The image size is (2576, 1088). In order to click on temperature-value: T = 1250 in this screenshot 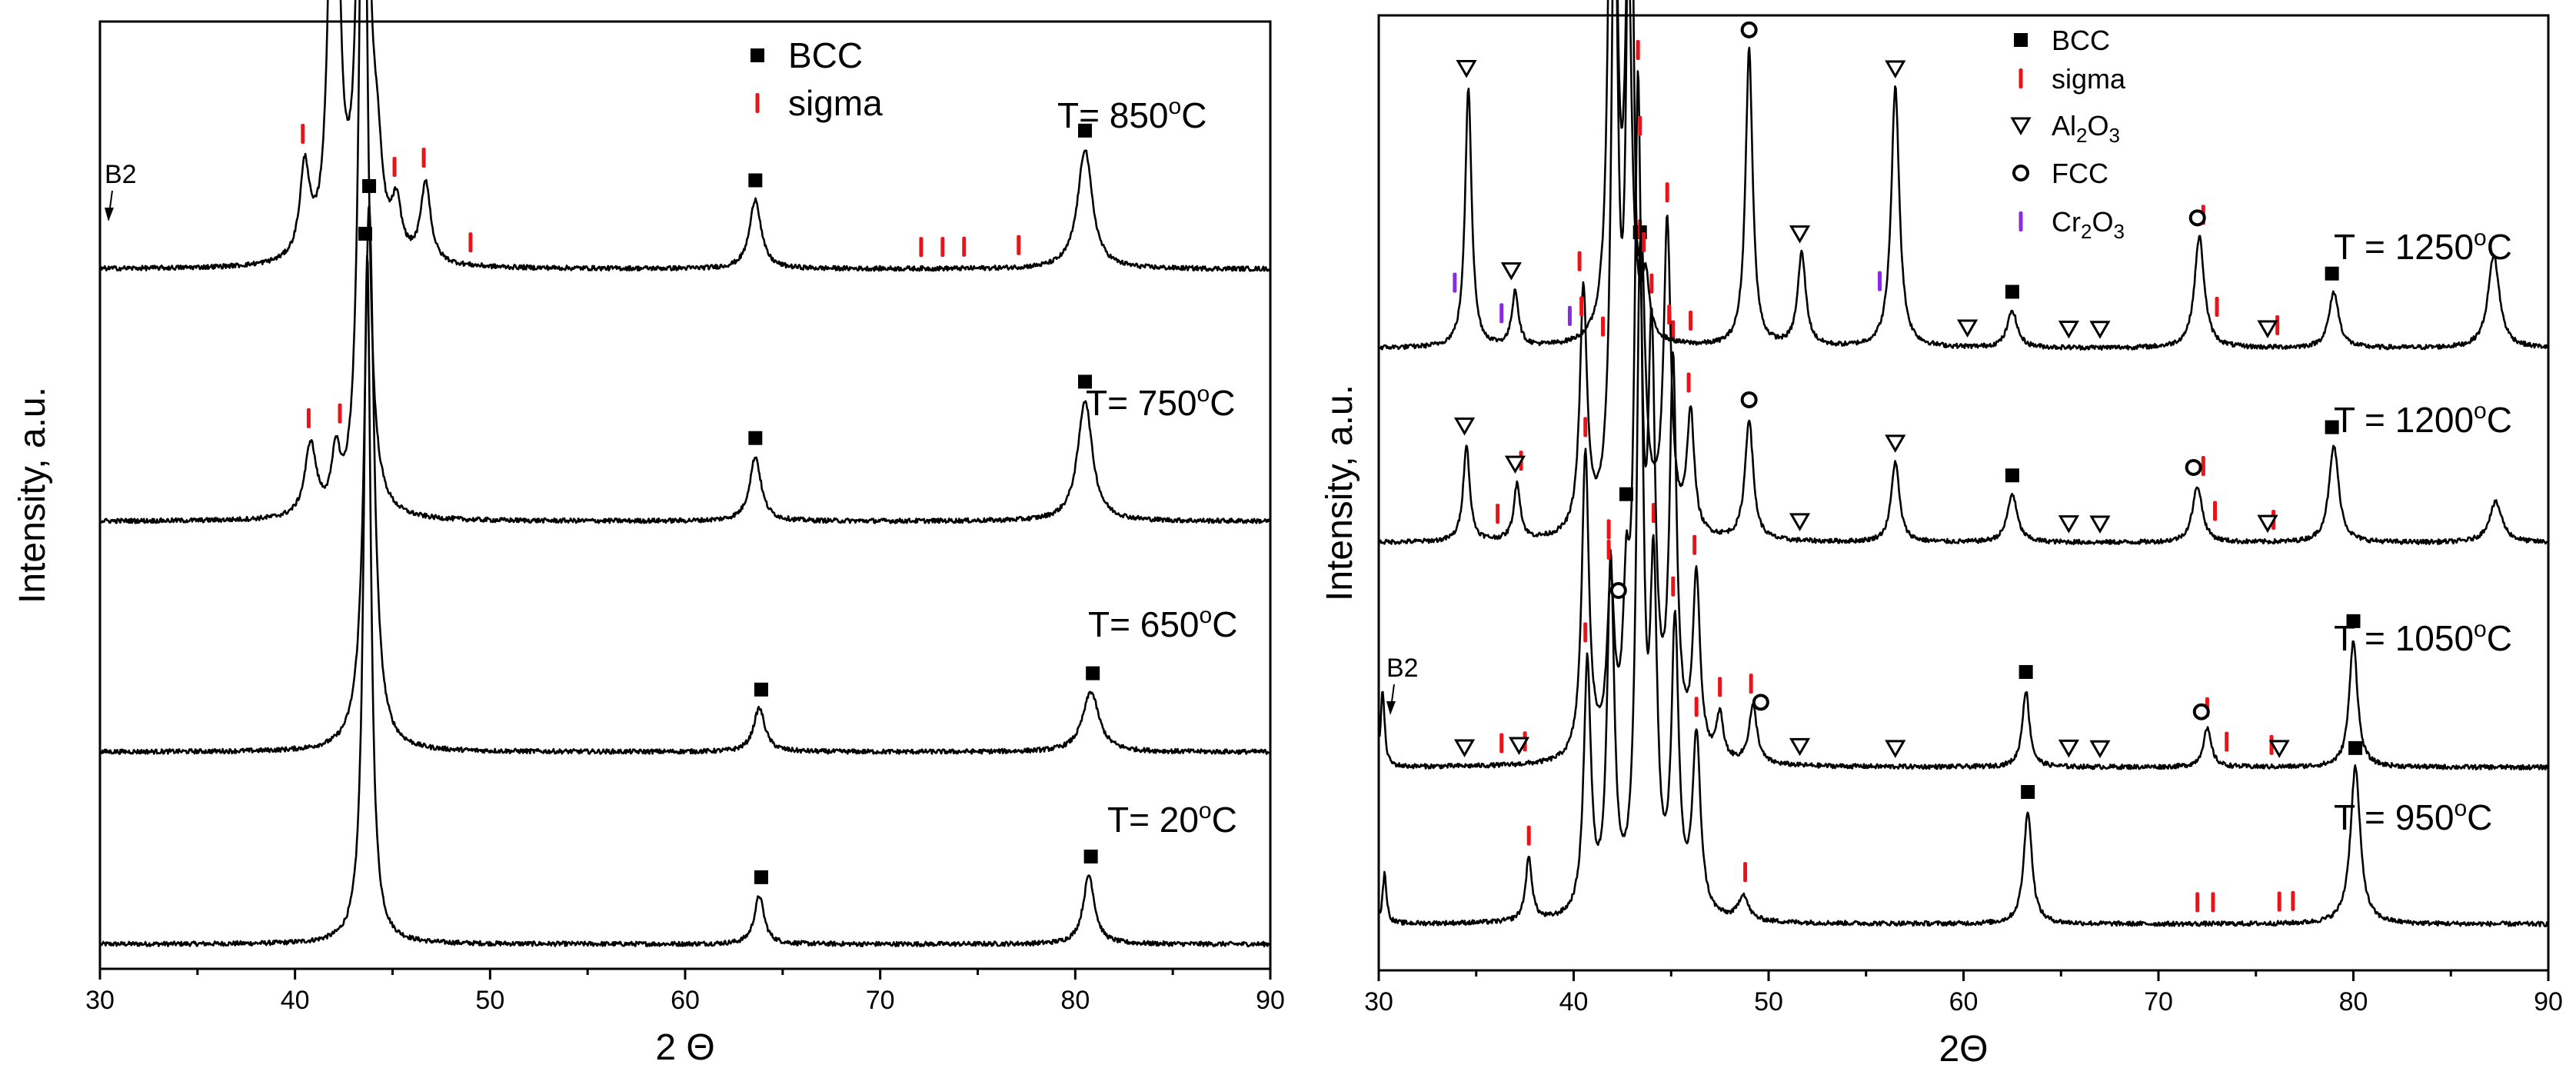, I will do `click(2404, 247)`.